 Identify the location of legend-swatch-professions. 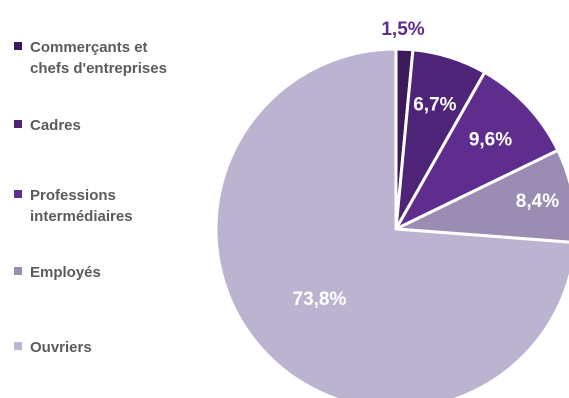
(18, 194).